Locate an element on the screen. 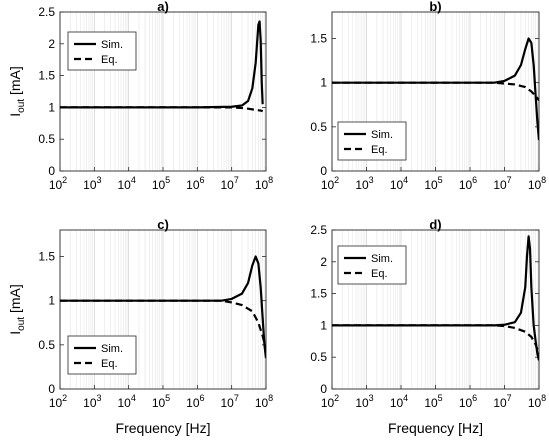 This screenshot has width=549, height=441. subplot-title: d) is located at coordinates (435, 224).